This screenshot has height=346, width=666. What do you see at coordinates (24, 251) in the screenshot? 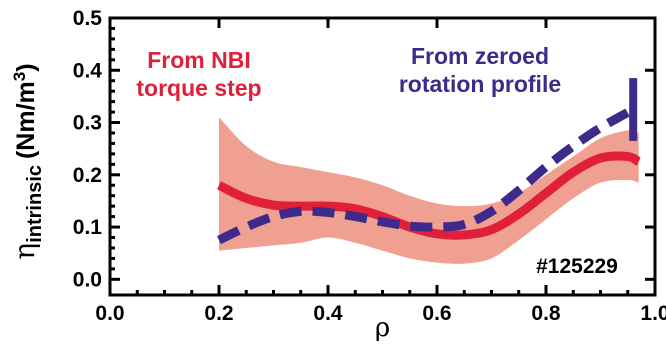
I see `y-label-symbol: η` at bounding box center [24, 251].